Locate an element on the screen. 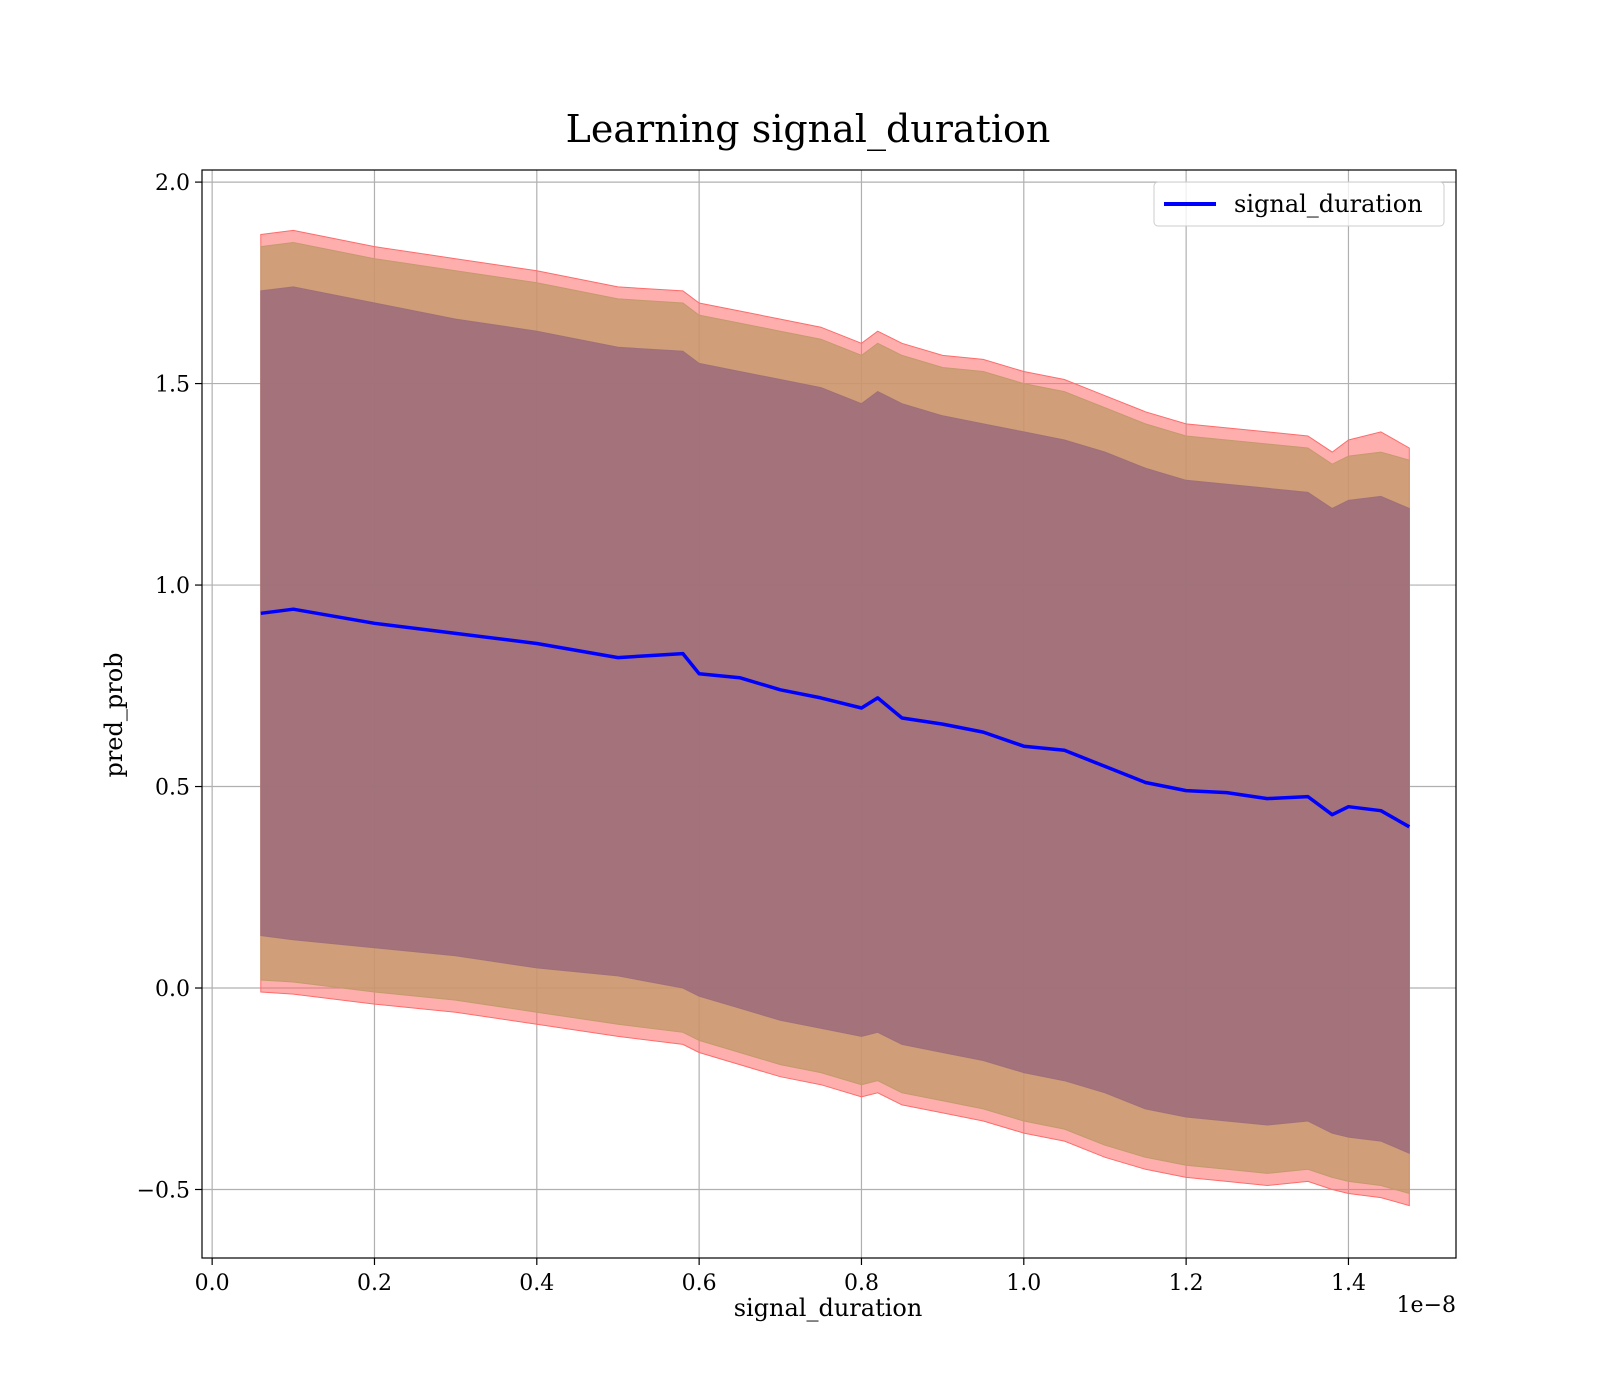 This screenshot has height=1400, width=1600. y-tick-label-1: 0.0 is located at coordinates (172, 989).